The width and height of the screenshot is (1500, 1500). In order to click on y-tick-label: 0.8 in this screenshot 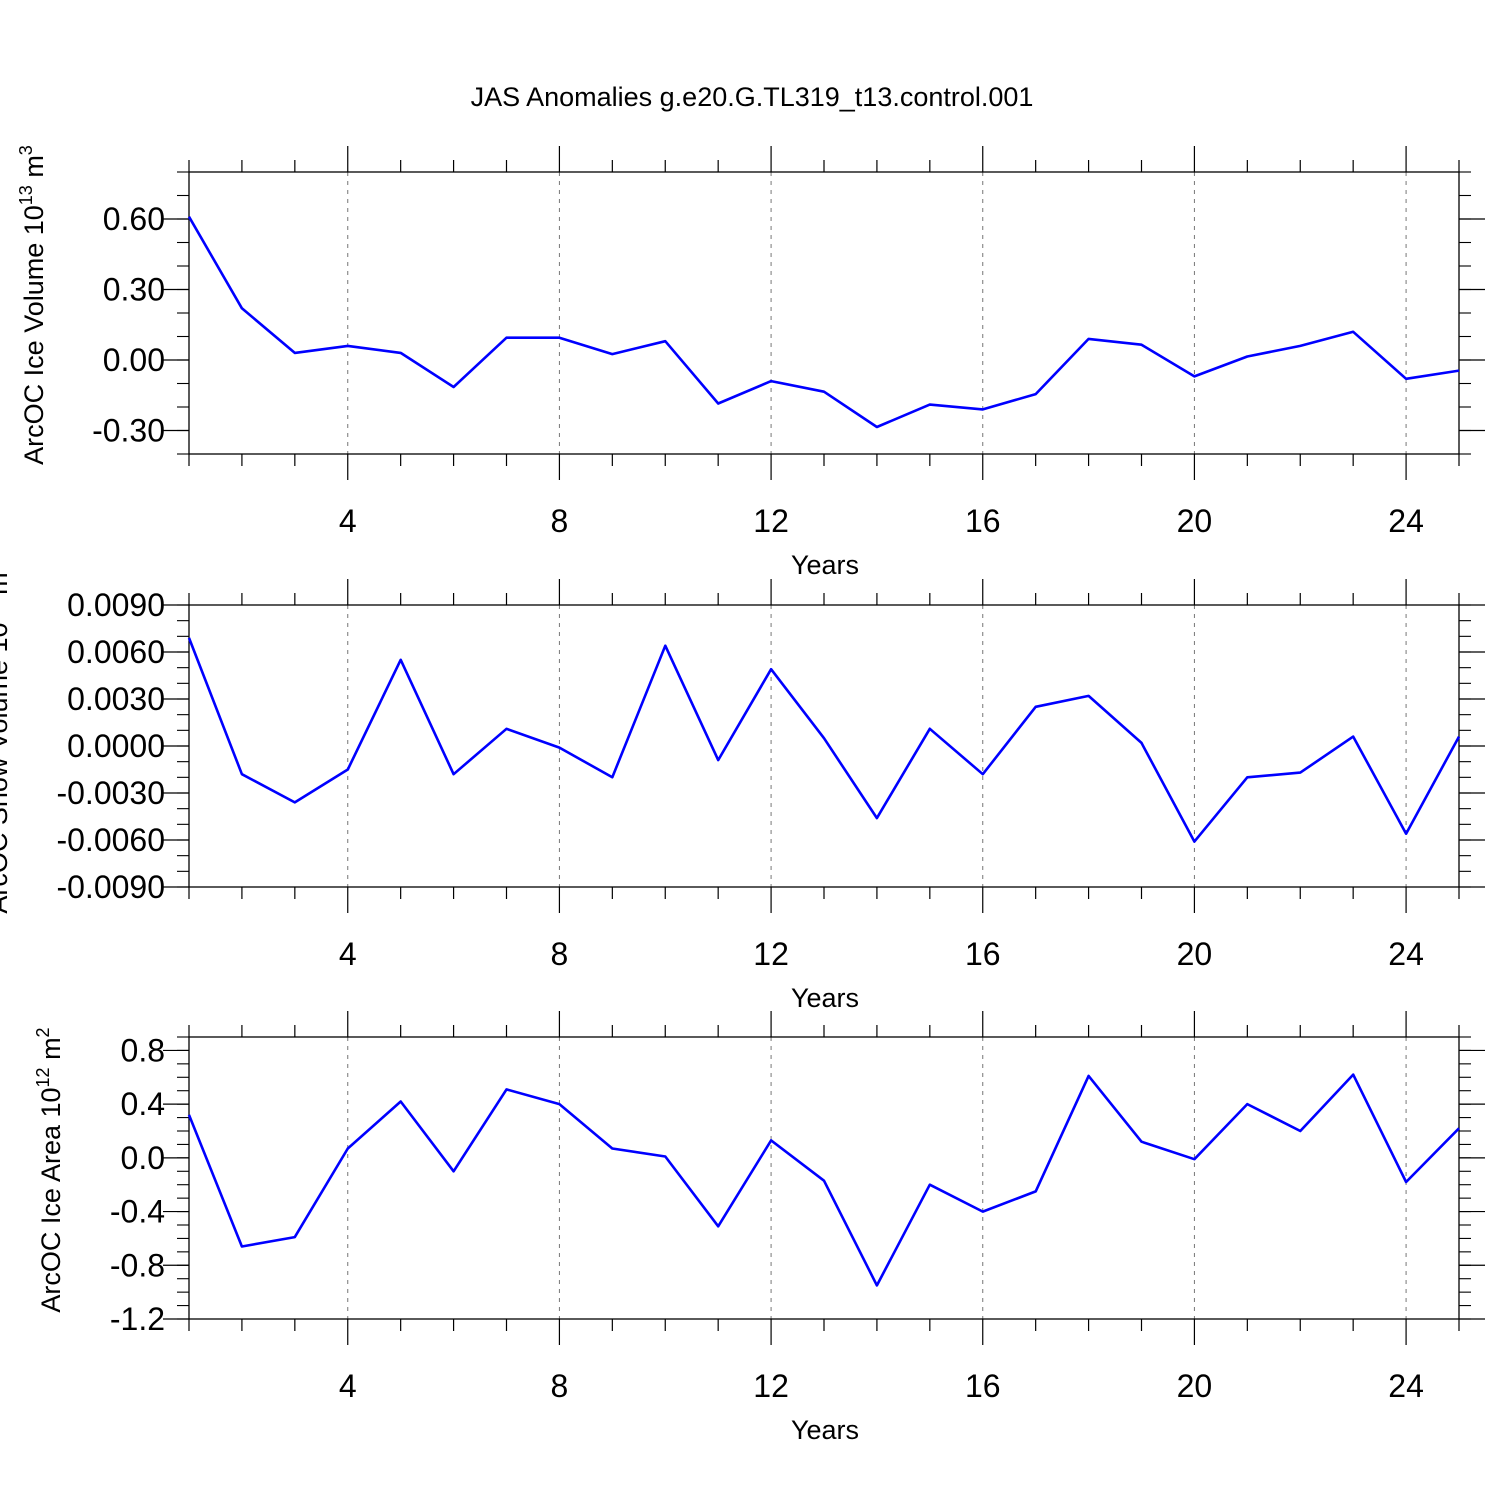, I will do `click(143, 1050)`.